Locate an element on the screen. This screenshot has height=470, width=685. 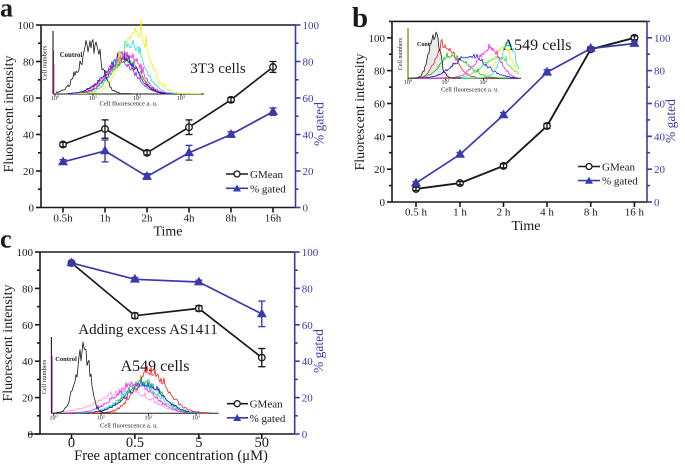
svg-text: 2h is located at coordinates (148, 219).